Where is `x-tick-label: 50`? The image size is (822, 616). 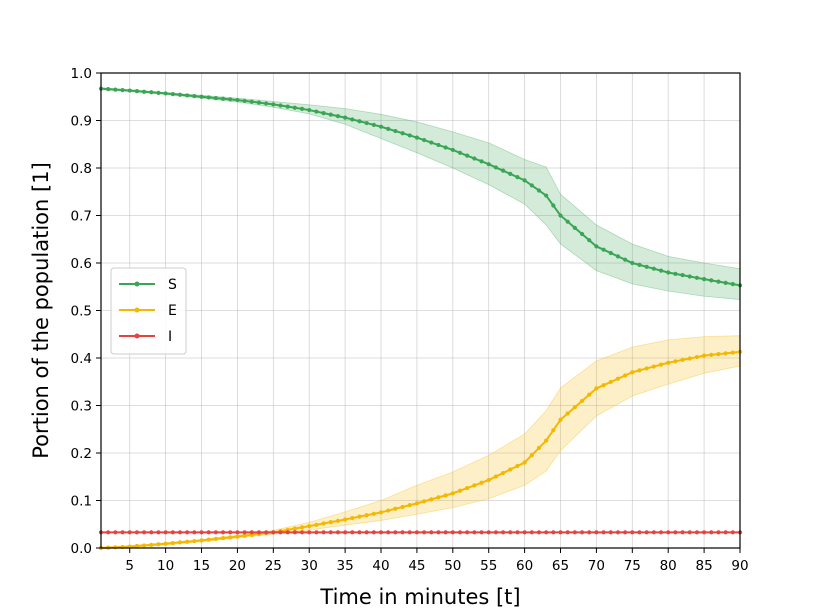 x-tick-label: 50 is located at coordinates (452, 566).